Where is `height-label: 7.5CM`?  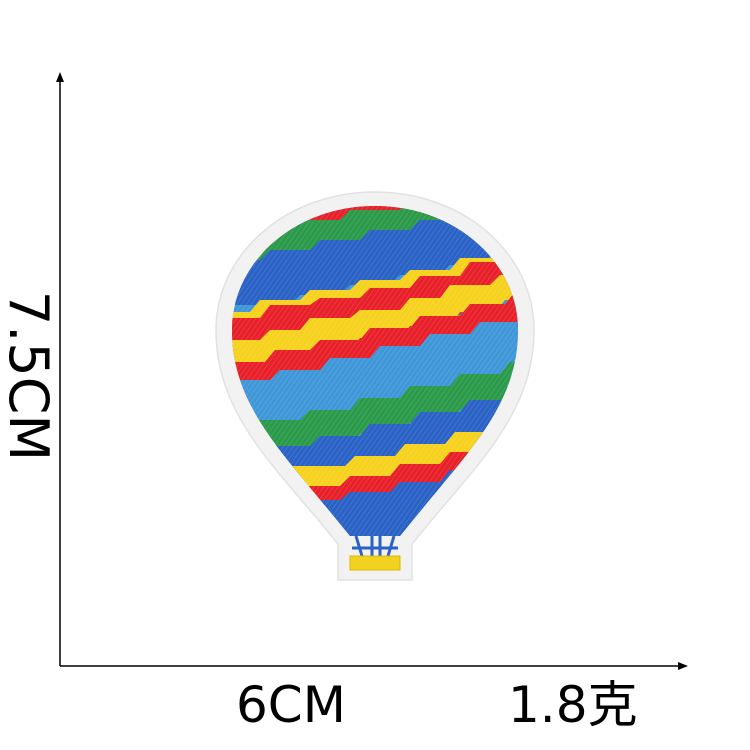
height-label: 7.5CM is located at coordinates (30, 376).